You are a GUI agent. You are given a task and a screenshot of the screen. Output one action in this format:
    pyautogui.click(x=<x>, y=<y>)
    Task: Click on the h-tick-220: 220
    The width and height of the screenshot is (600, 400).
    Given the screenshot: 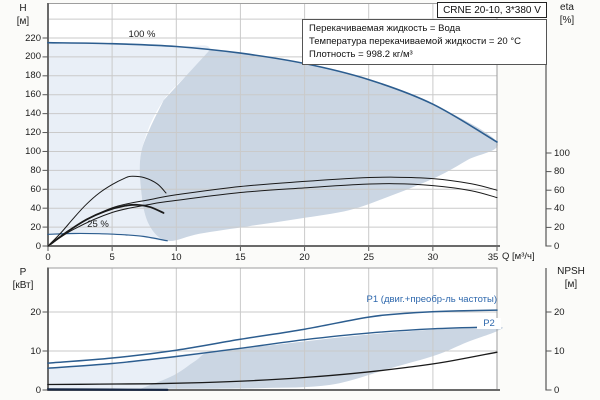 What is the action you would take?
    pyautogui.click(x=33, y=38)
    